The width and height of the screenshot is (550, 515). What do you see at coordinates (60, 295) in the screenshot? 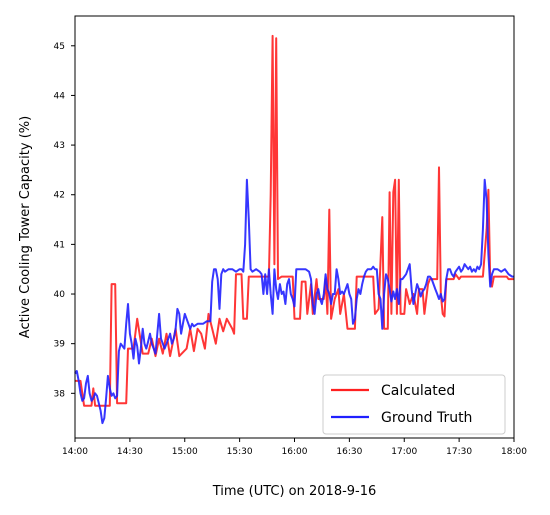
I see `y-tick-label: 40` at bounding box center [60, 295].